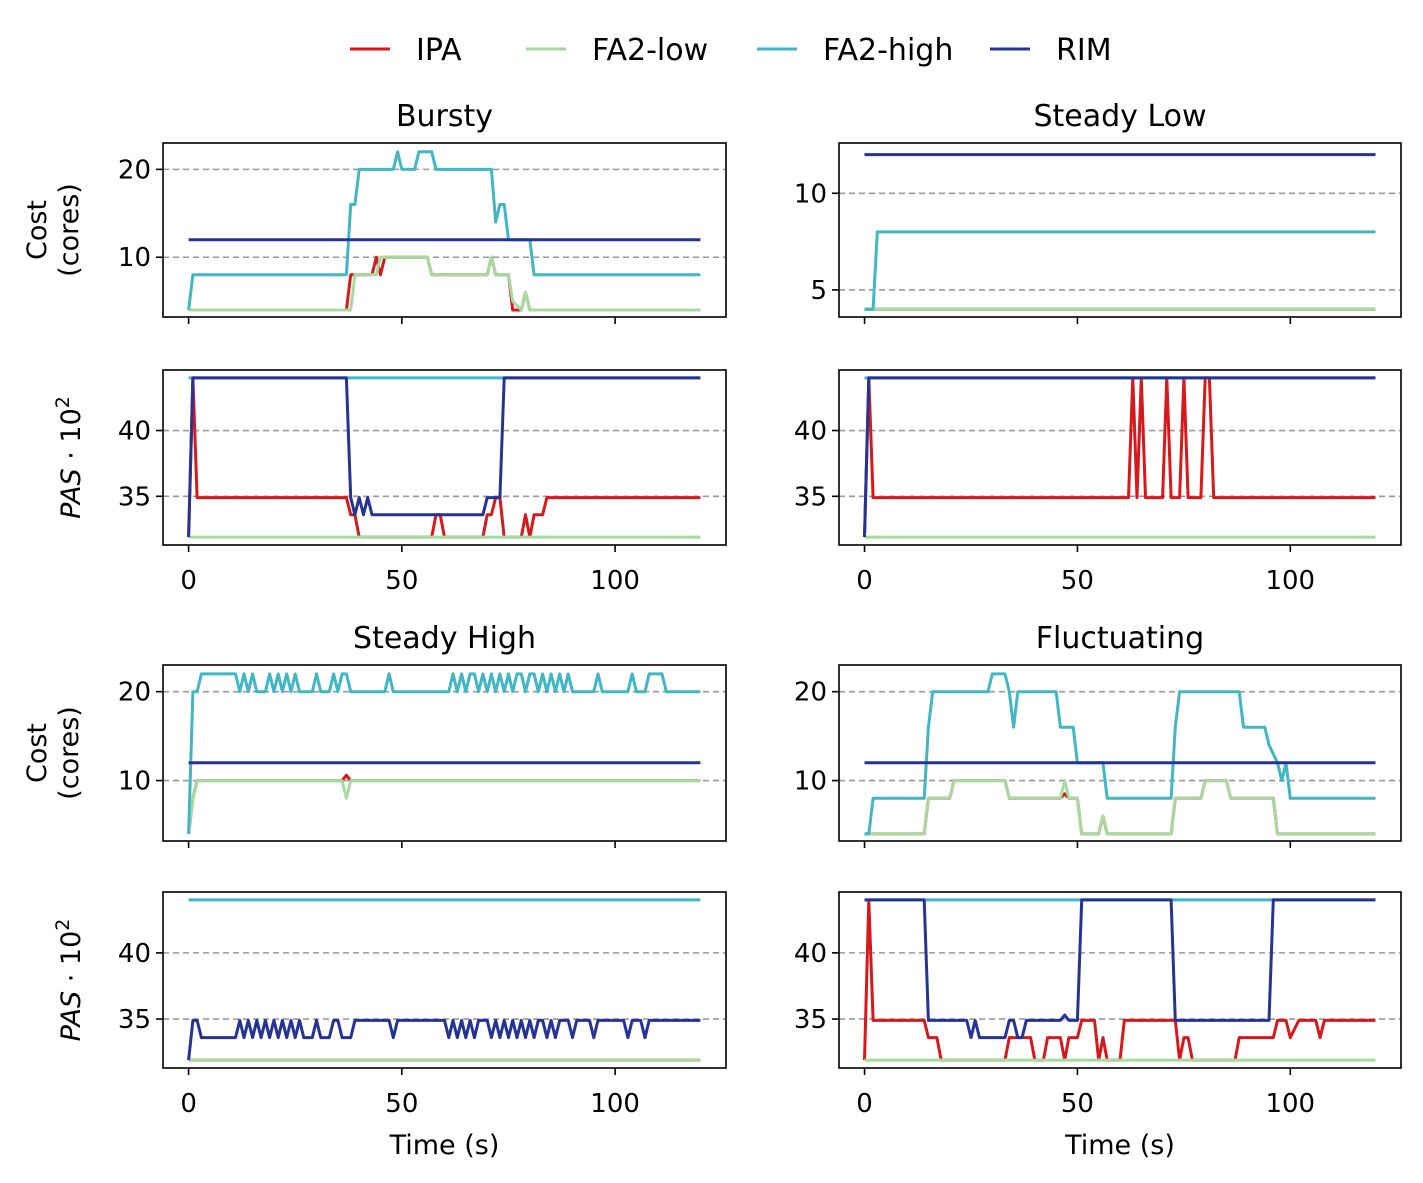  What do you see at coordinates (731, 50) in the screenshot?
I see `legend: IPA FA2-low FA2-high RIM` at bounding box center [731, 50].